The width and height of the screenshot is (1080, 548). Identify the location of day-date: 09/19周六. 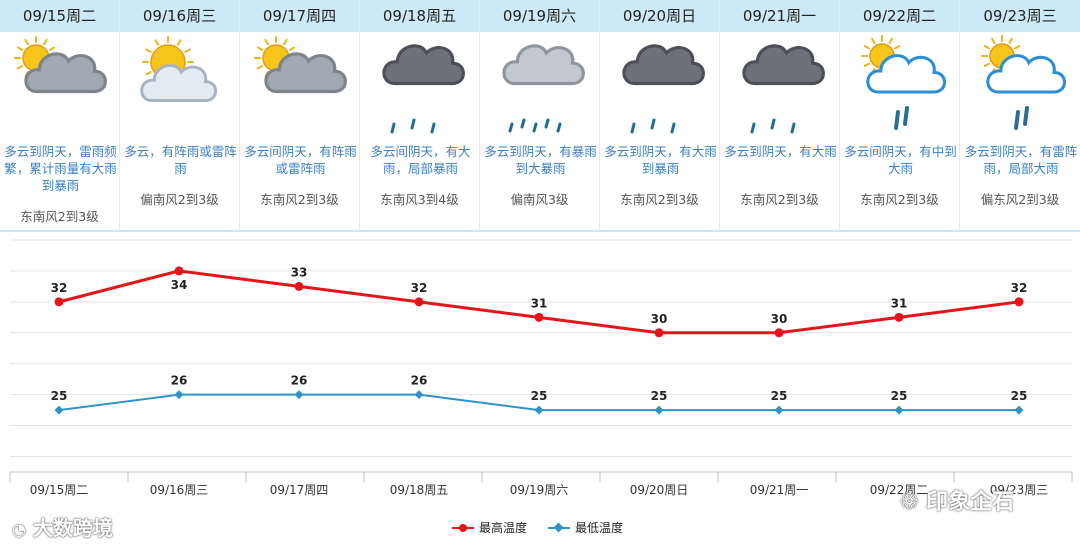
(539, 16).